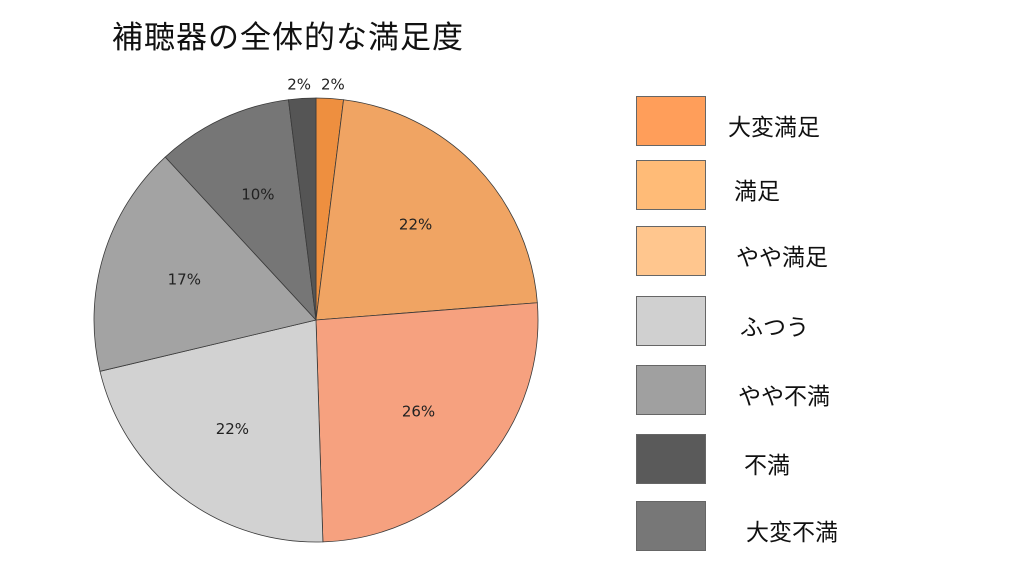  What do you see at coordinates (826, 122) in the screenshot?
I see `legend-item: 大変満足` at bounding box center [826, 122].